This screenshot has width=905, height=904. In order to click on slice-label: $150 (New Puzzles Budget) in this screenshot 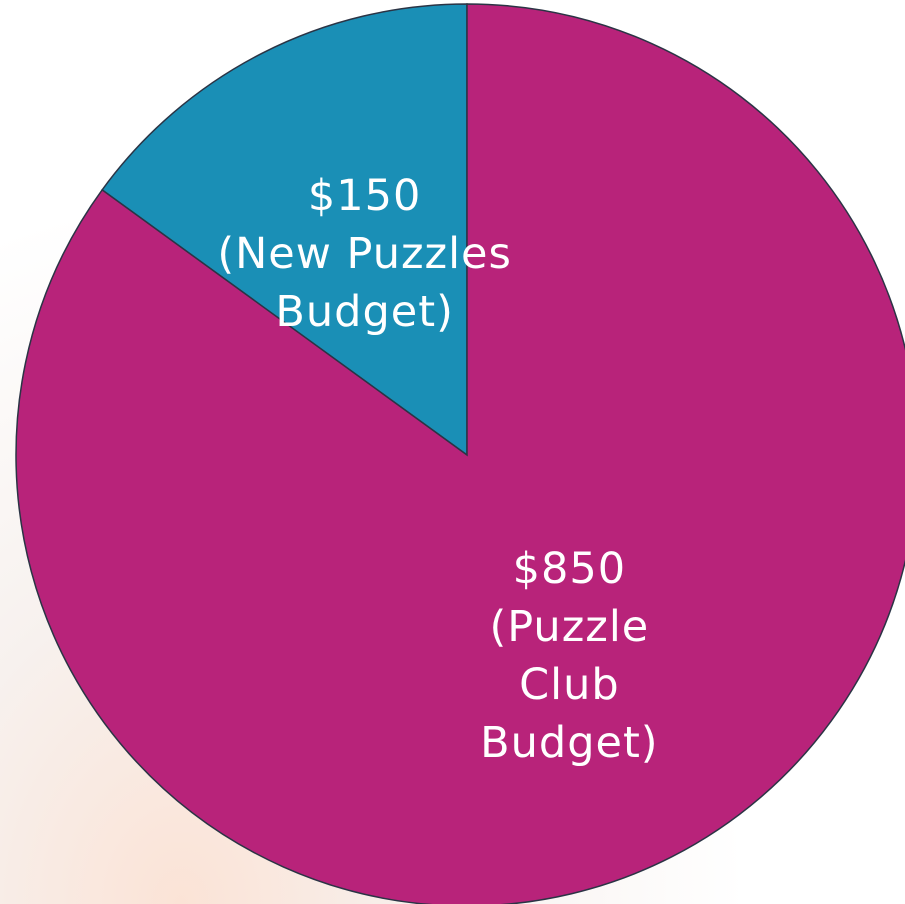, I will do `click(365, 254)`.